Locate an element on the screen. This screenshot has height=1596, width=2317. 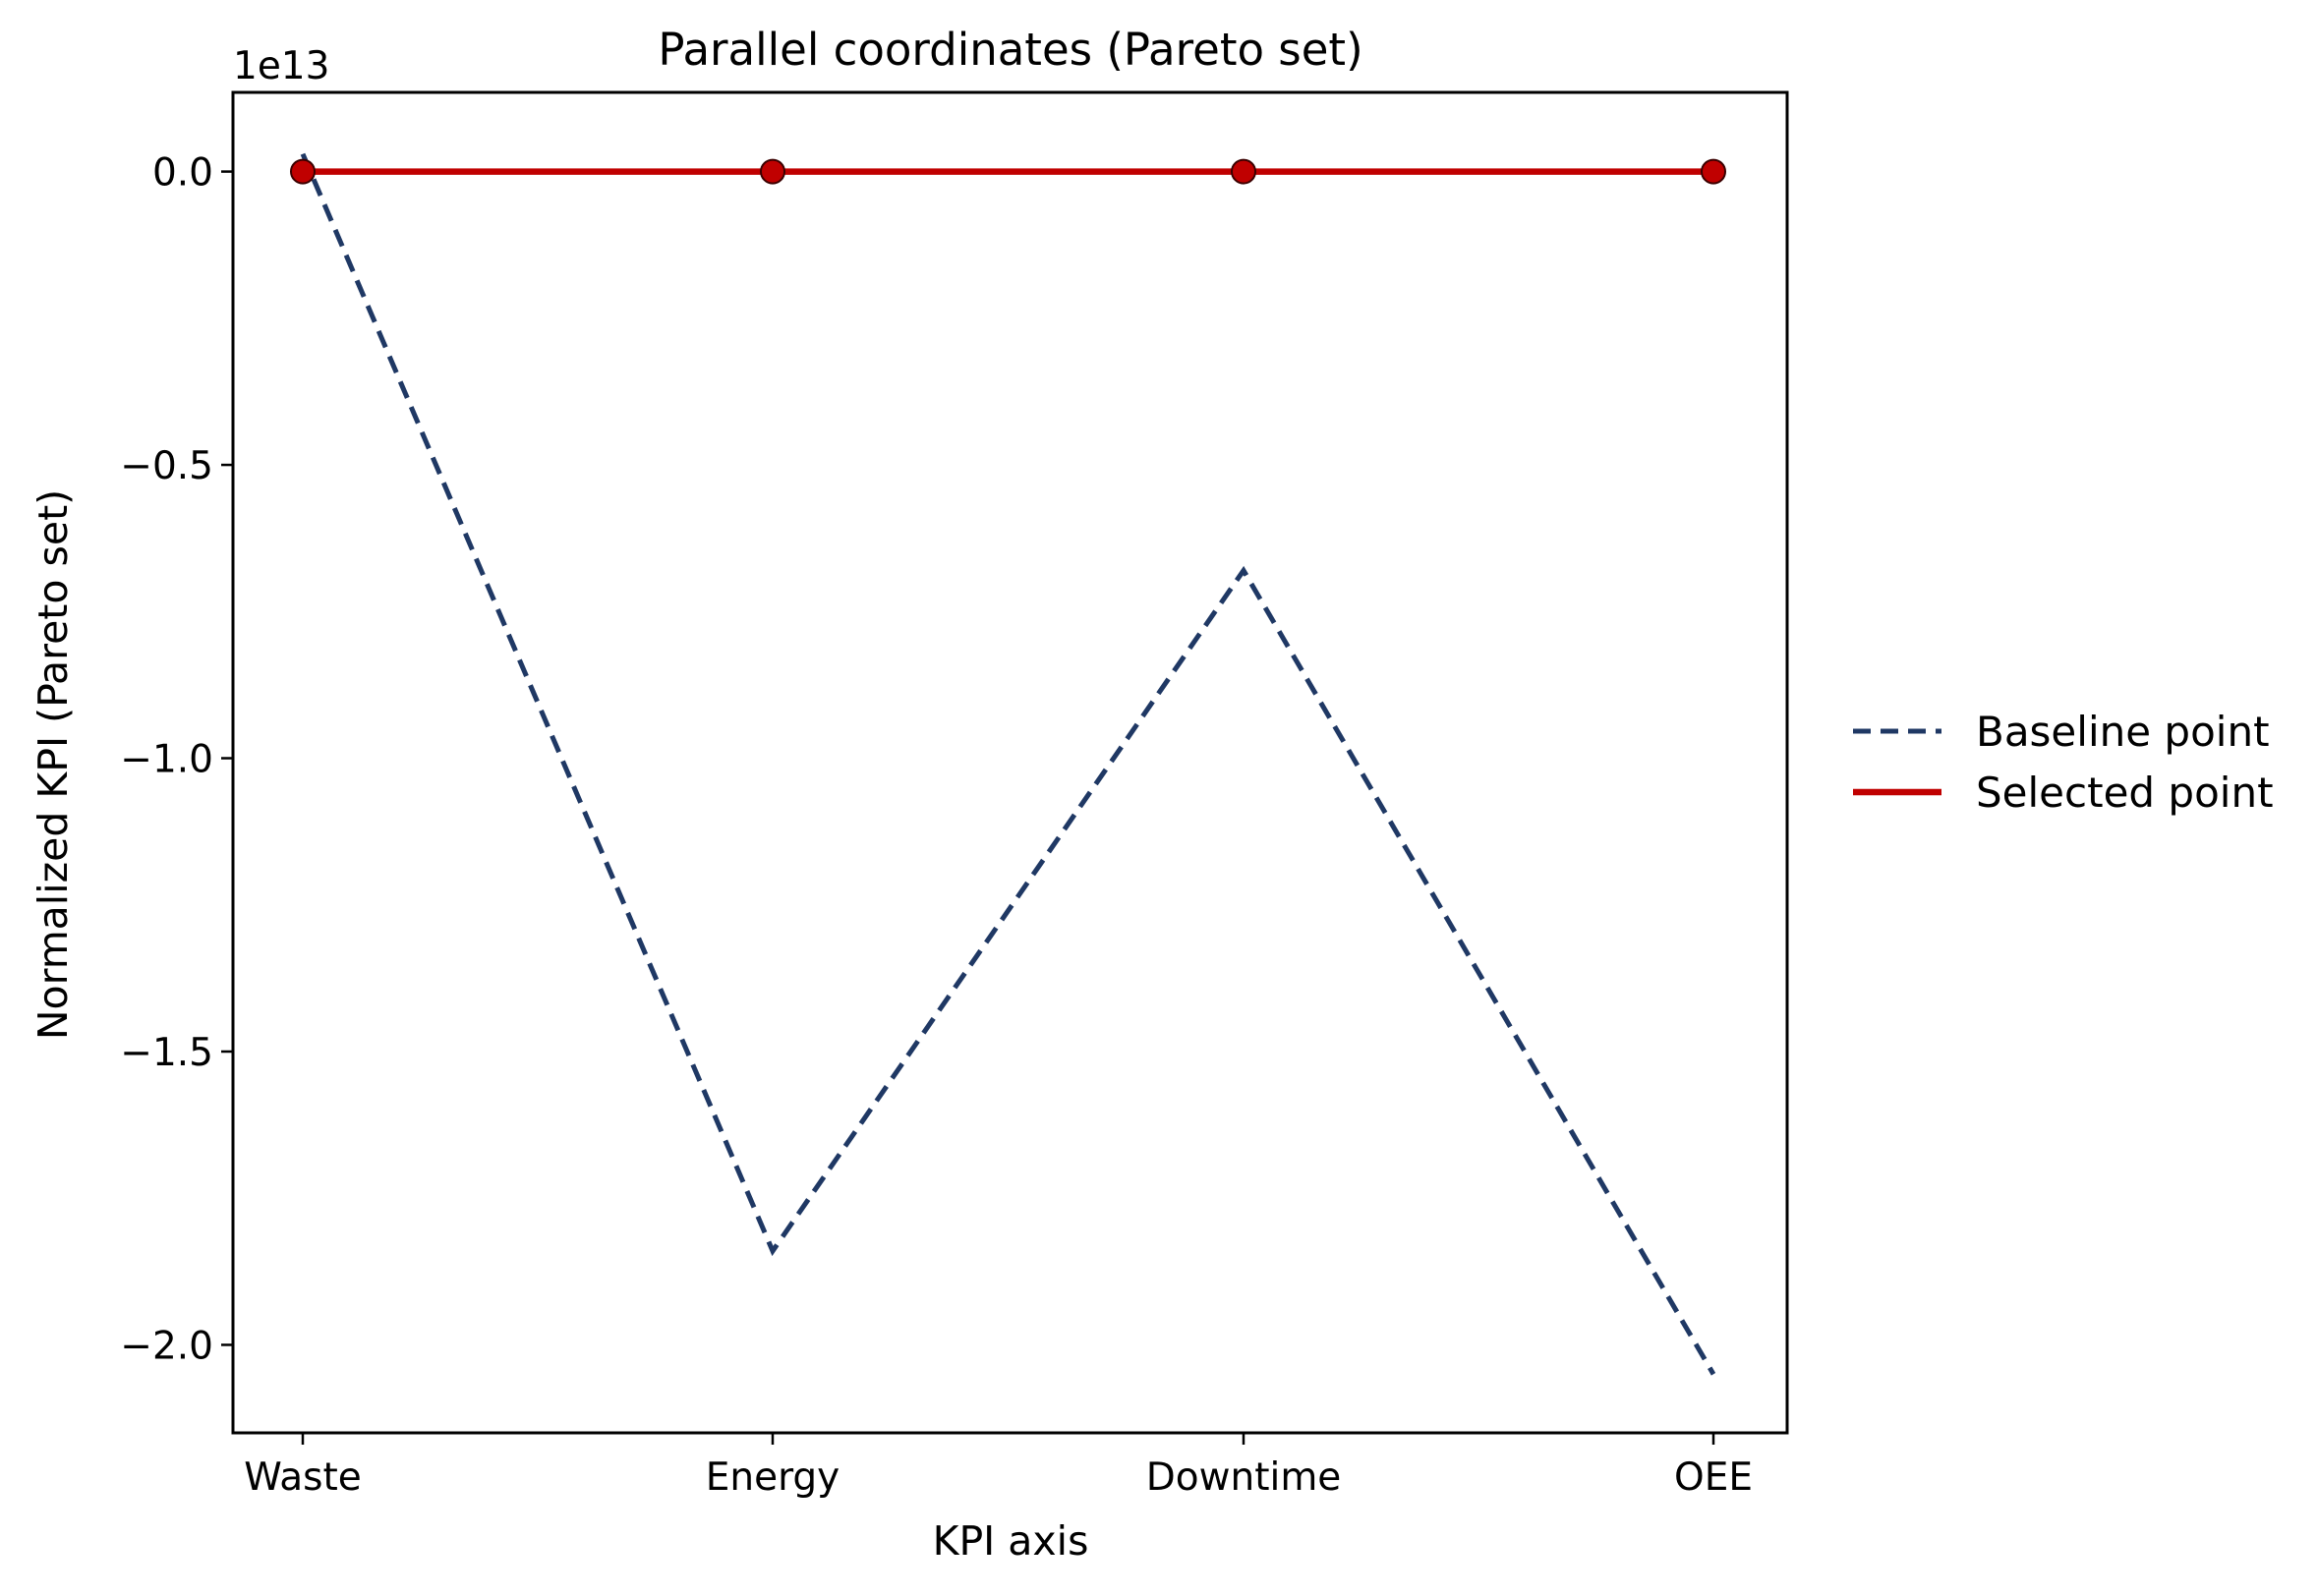
y-axis-offset-label: 1e13 is located at coordinates (281, 66).